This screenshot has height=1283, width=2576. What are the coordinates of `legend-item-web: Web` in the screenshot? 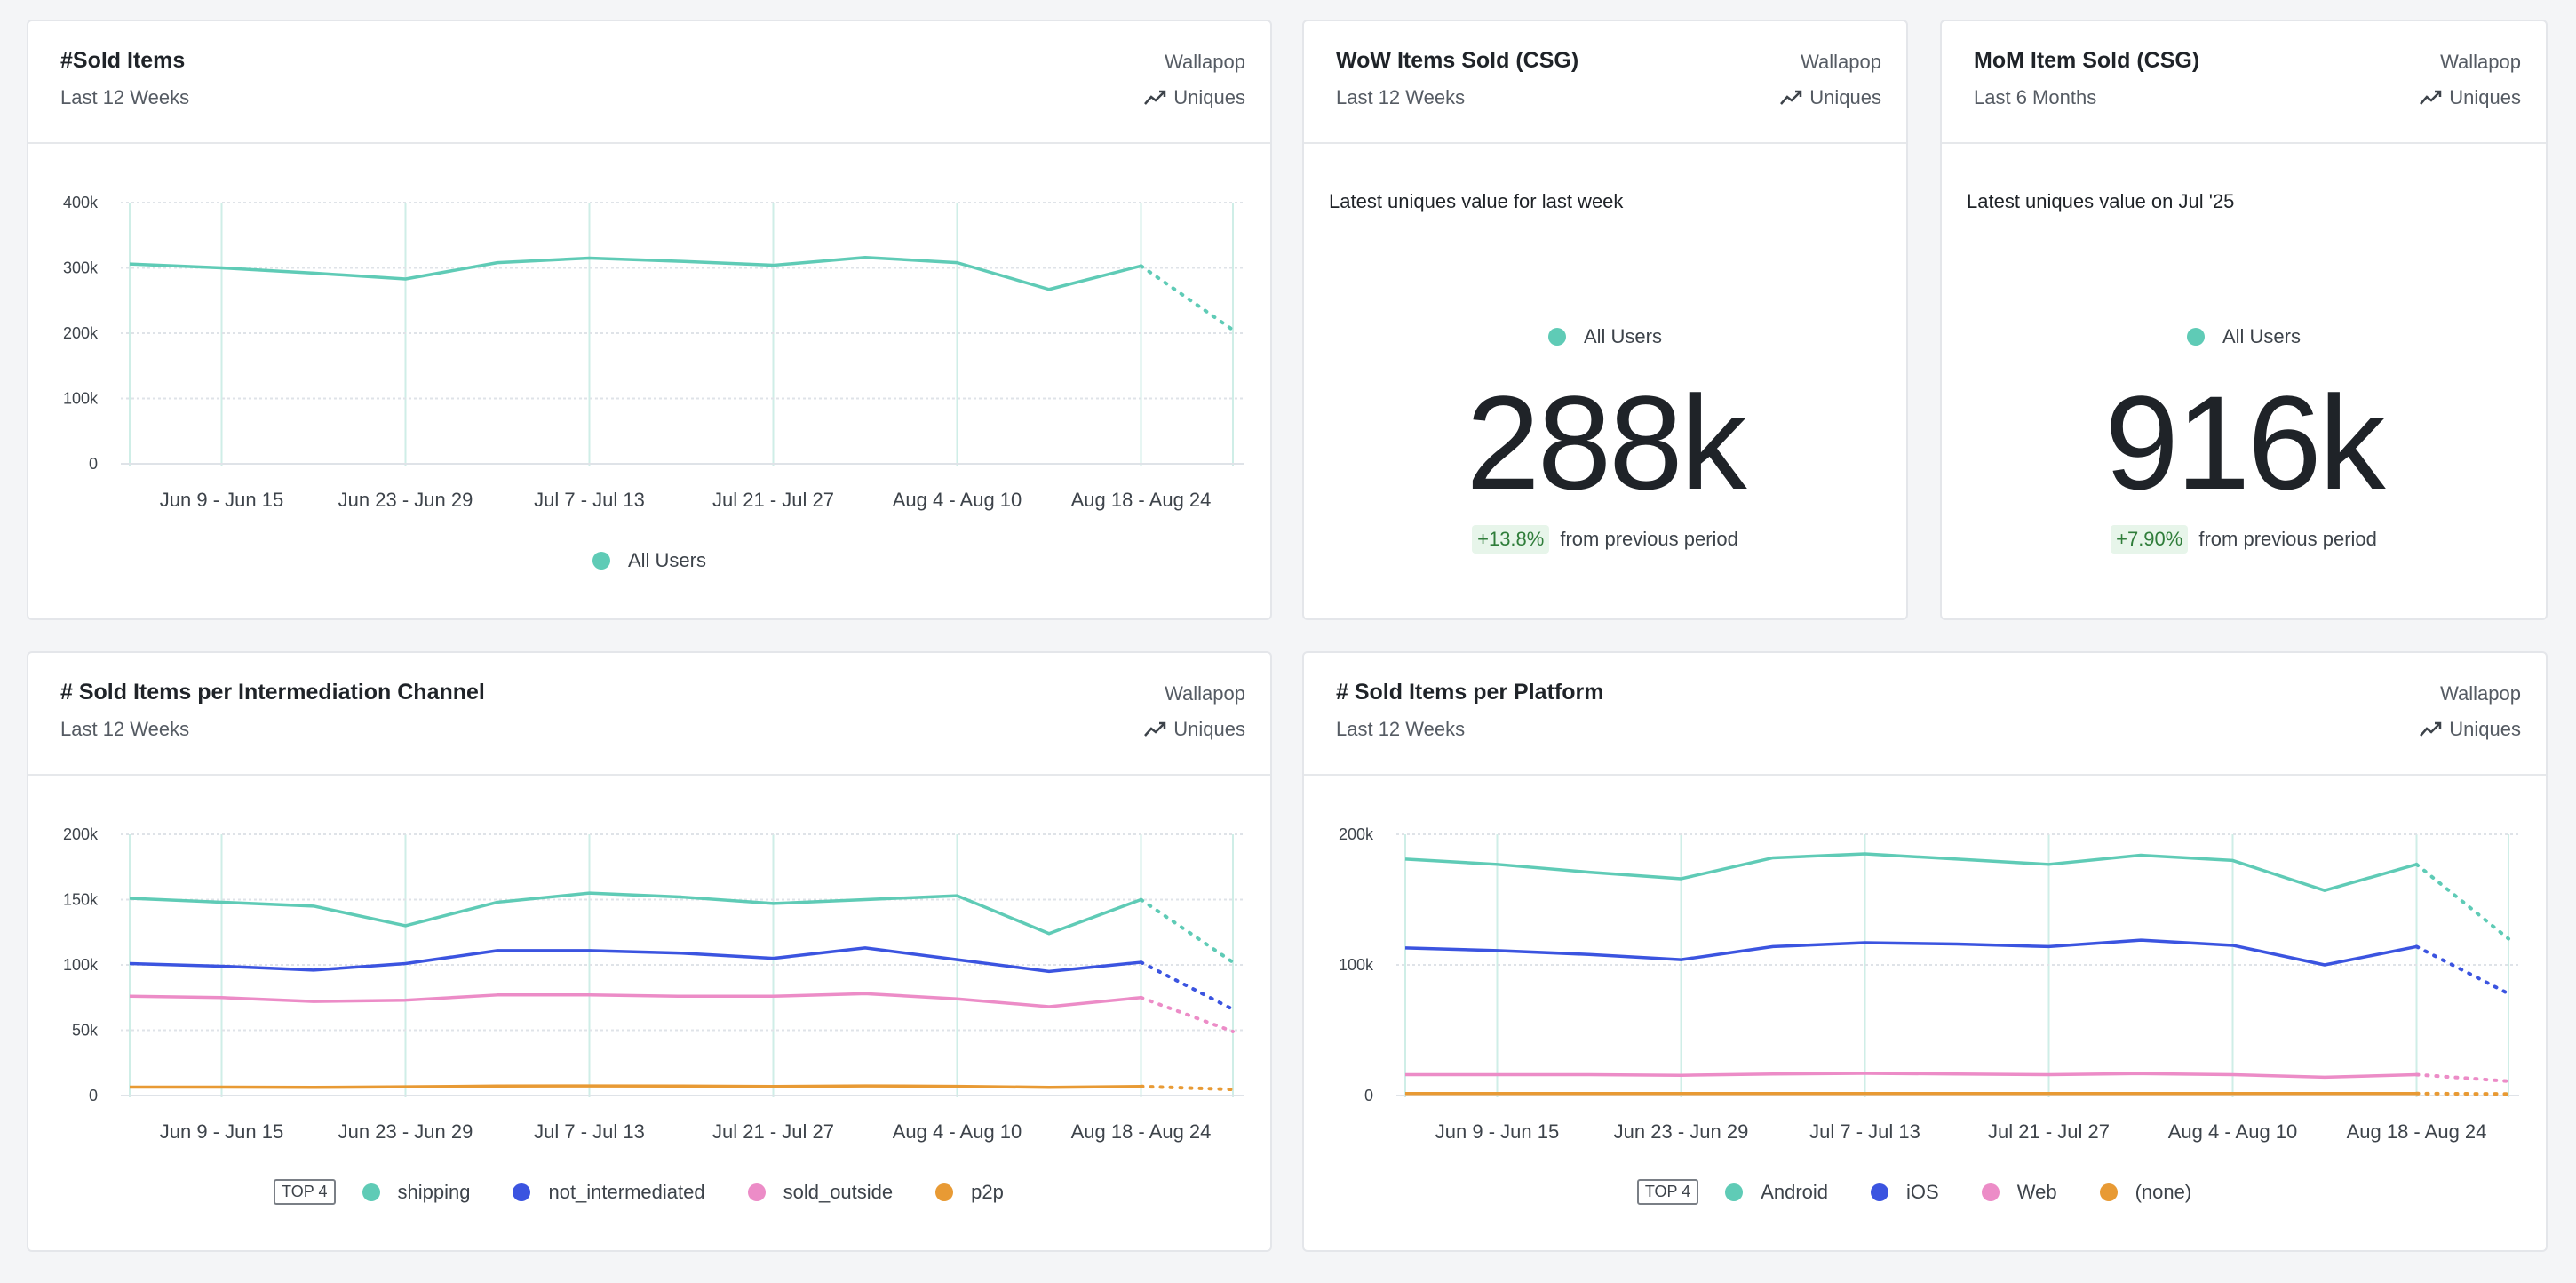 It's located at (2019, 1192).